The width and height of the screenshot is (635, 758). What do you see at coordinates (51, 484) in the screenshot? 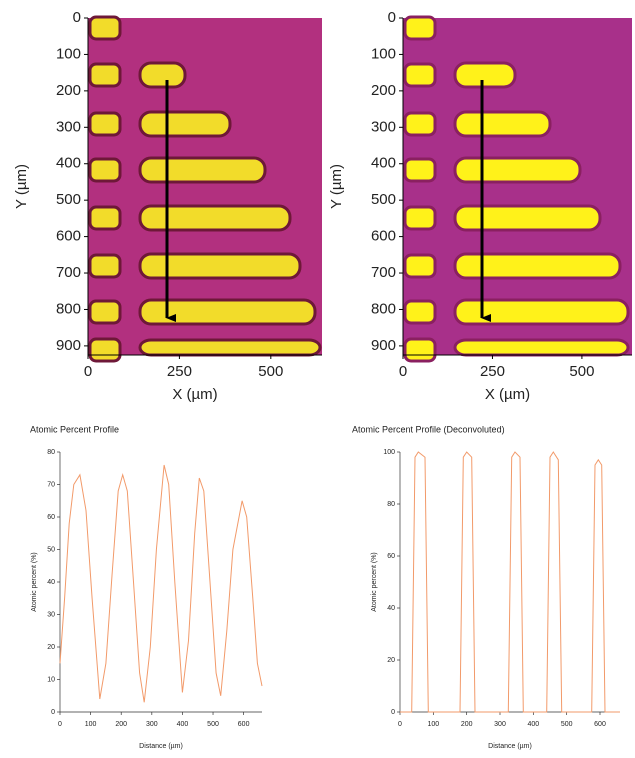
I see `y-tick-label: 70` at bounding box center [51, 484].